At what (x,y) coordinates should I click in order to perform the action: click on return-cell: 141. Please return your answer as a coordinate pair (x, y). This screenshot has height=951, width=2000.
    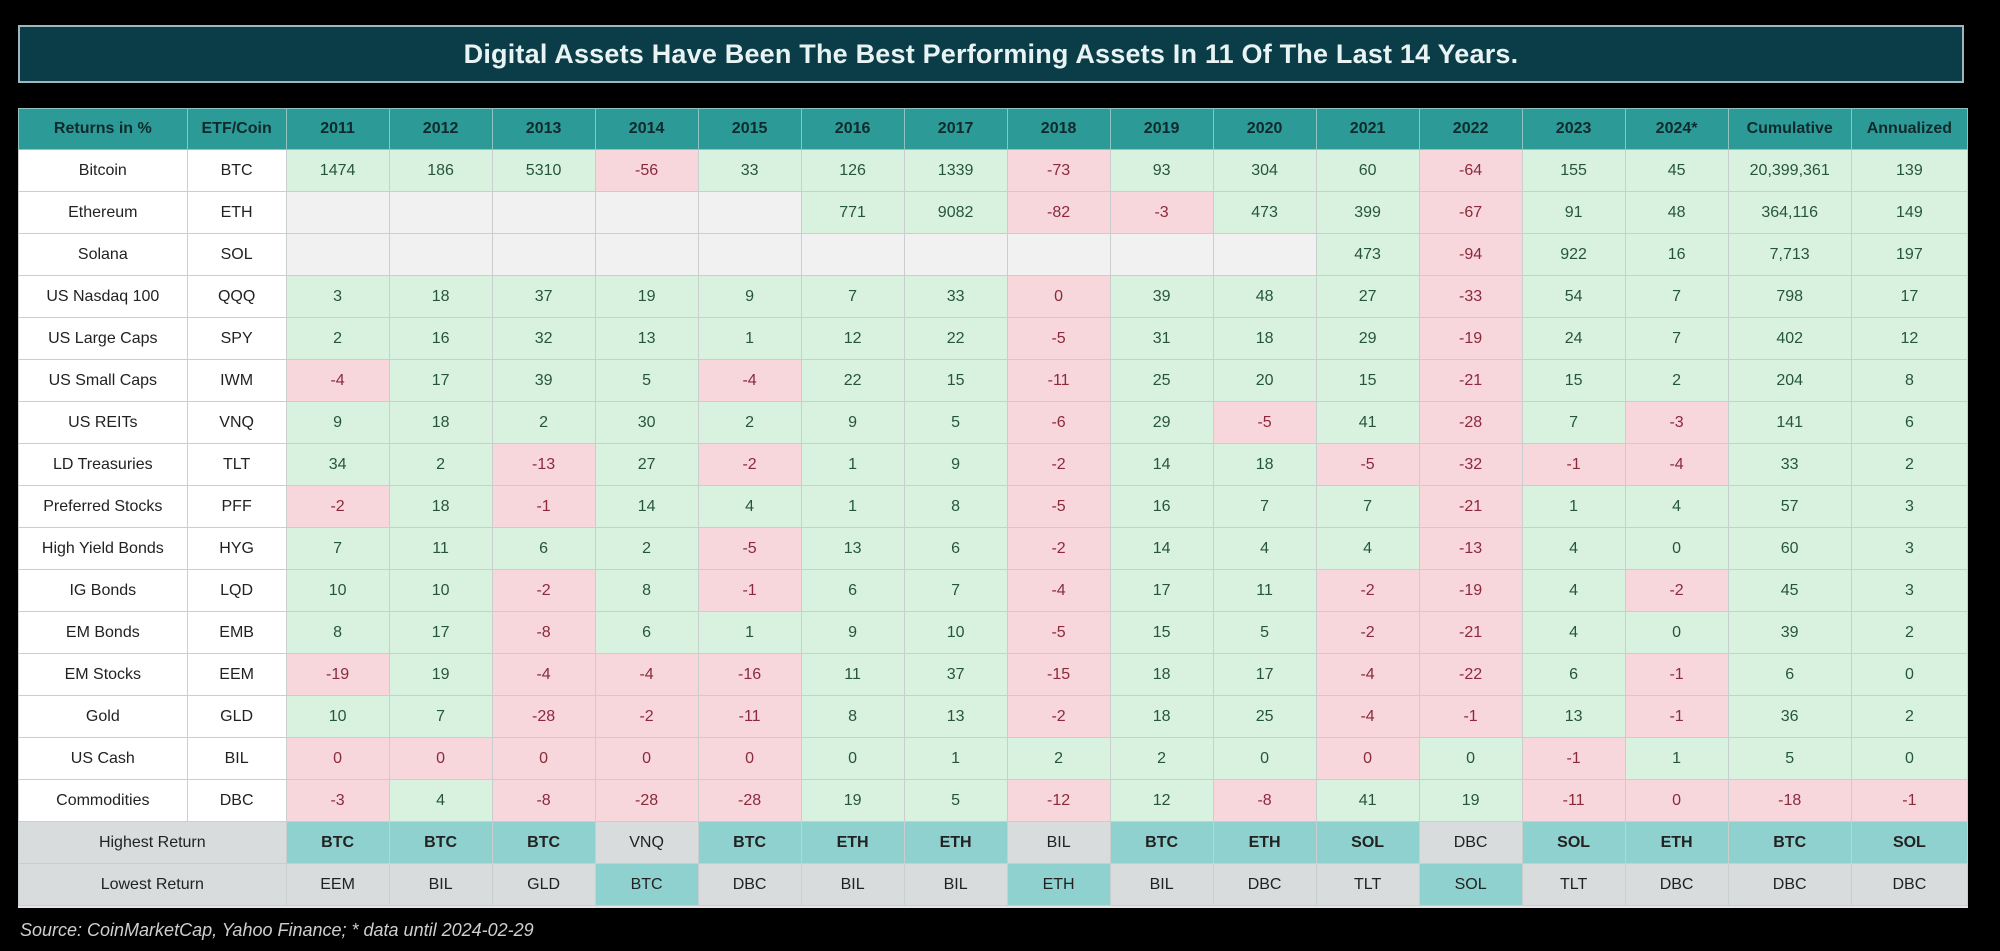
    Looking at the image, I should click on (1789, 422).